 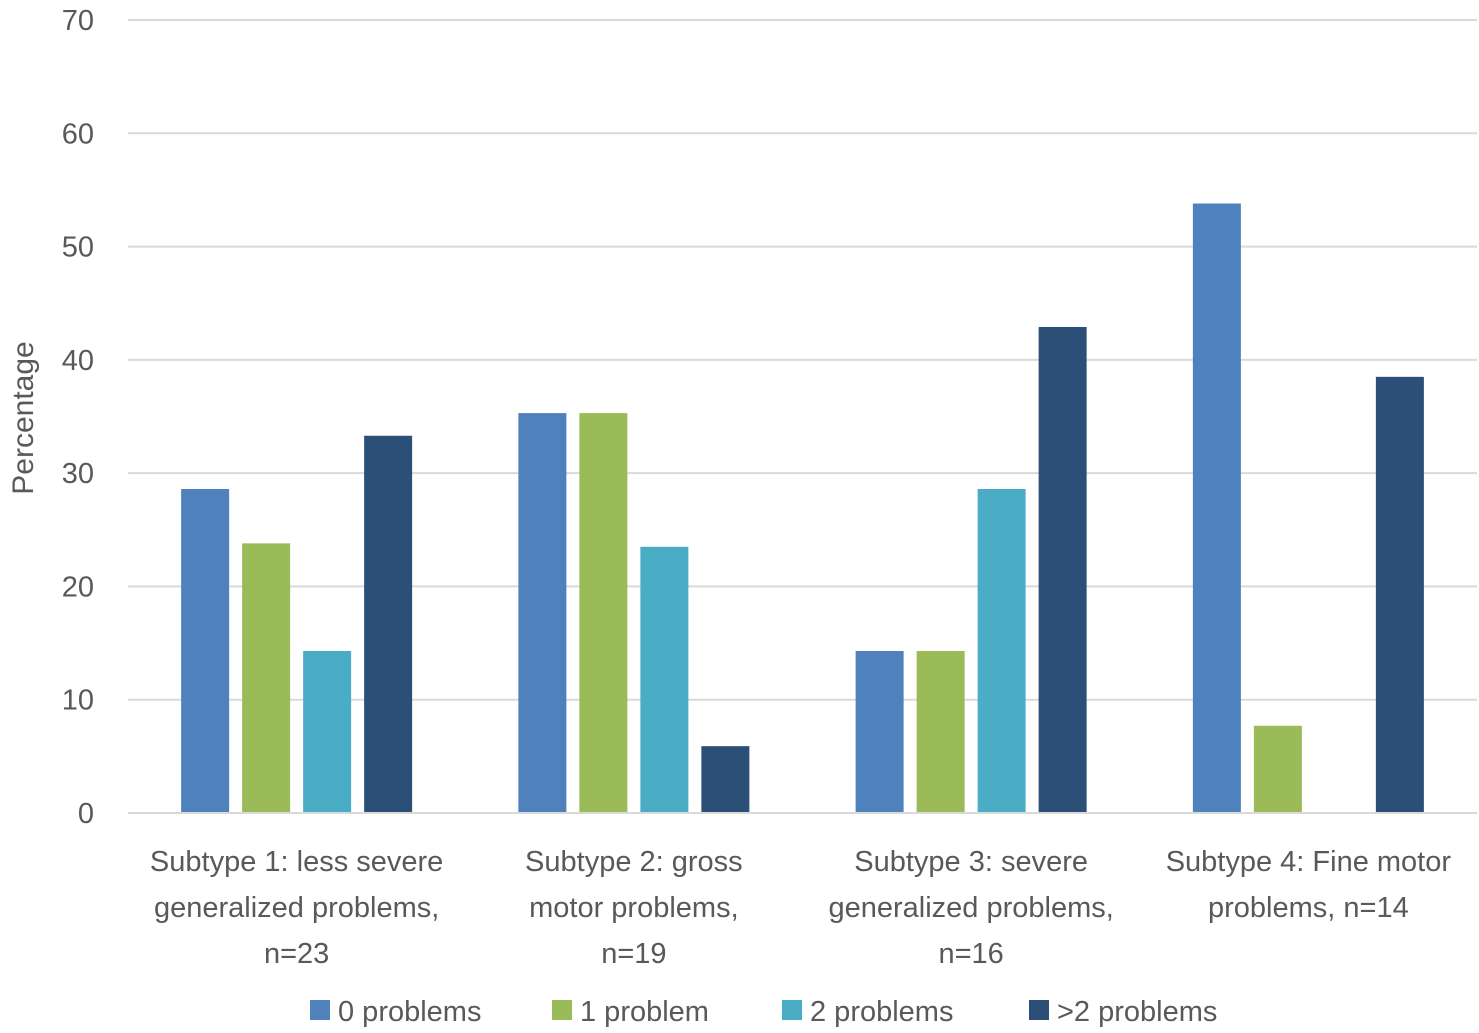 I want to click on bar-1-problem-cat4, so click(x=1277, y=769).